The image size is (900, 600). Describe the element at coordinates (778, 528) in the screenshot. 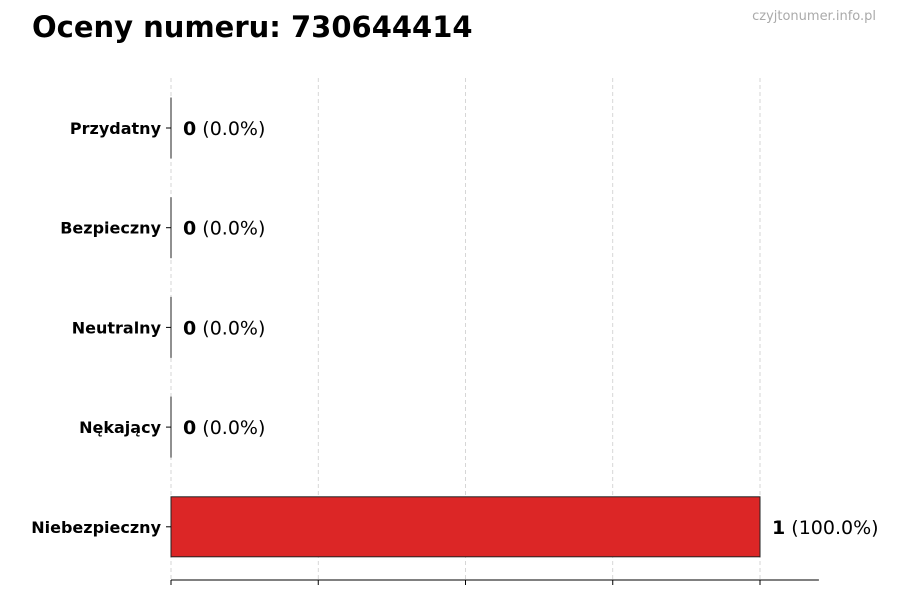

I see `data-label-count: 1` at that location.